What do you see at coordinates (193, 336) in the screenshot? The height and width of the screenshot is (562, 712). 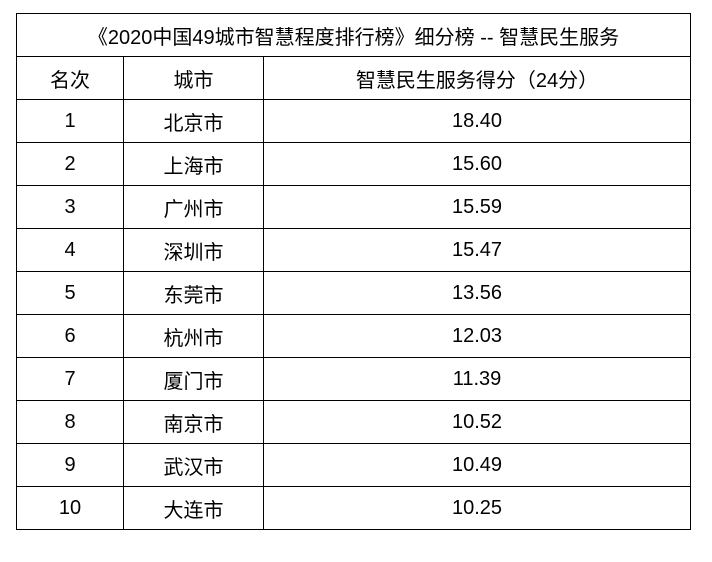 I see `city-cell: 杭州市` at bounding box center [193, 336].